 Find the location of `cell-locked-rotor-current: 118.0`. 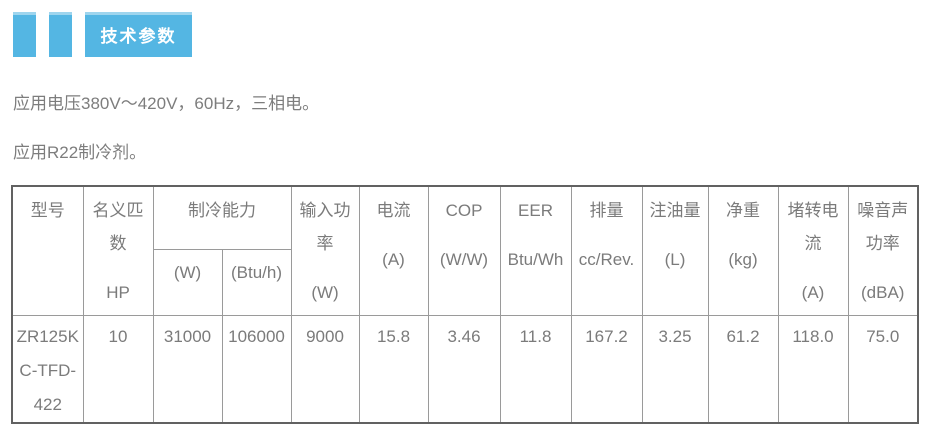

cell-locked-rotor-current: 118.0 is located at coordinates (813, 369).